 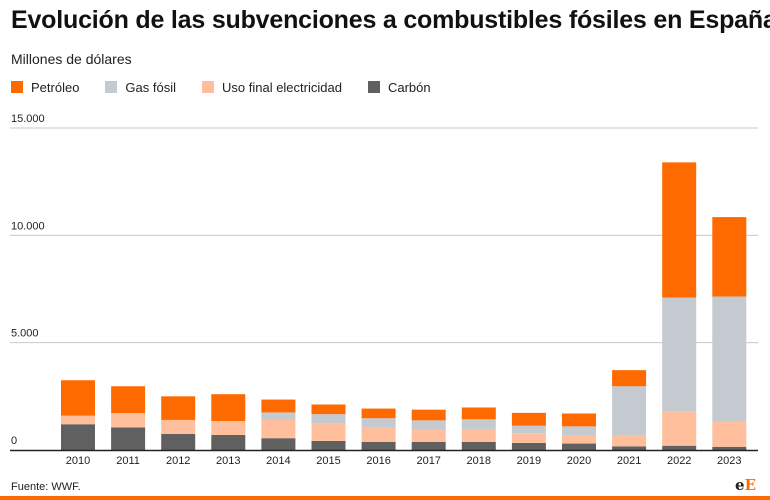 I want to click on legend-swatch-gas-fosil, so click(x=111, y=87).